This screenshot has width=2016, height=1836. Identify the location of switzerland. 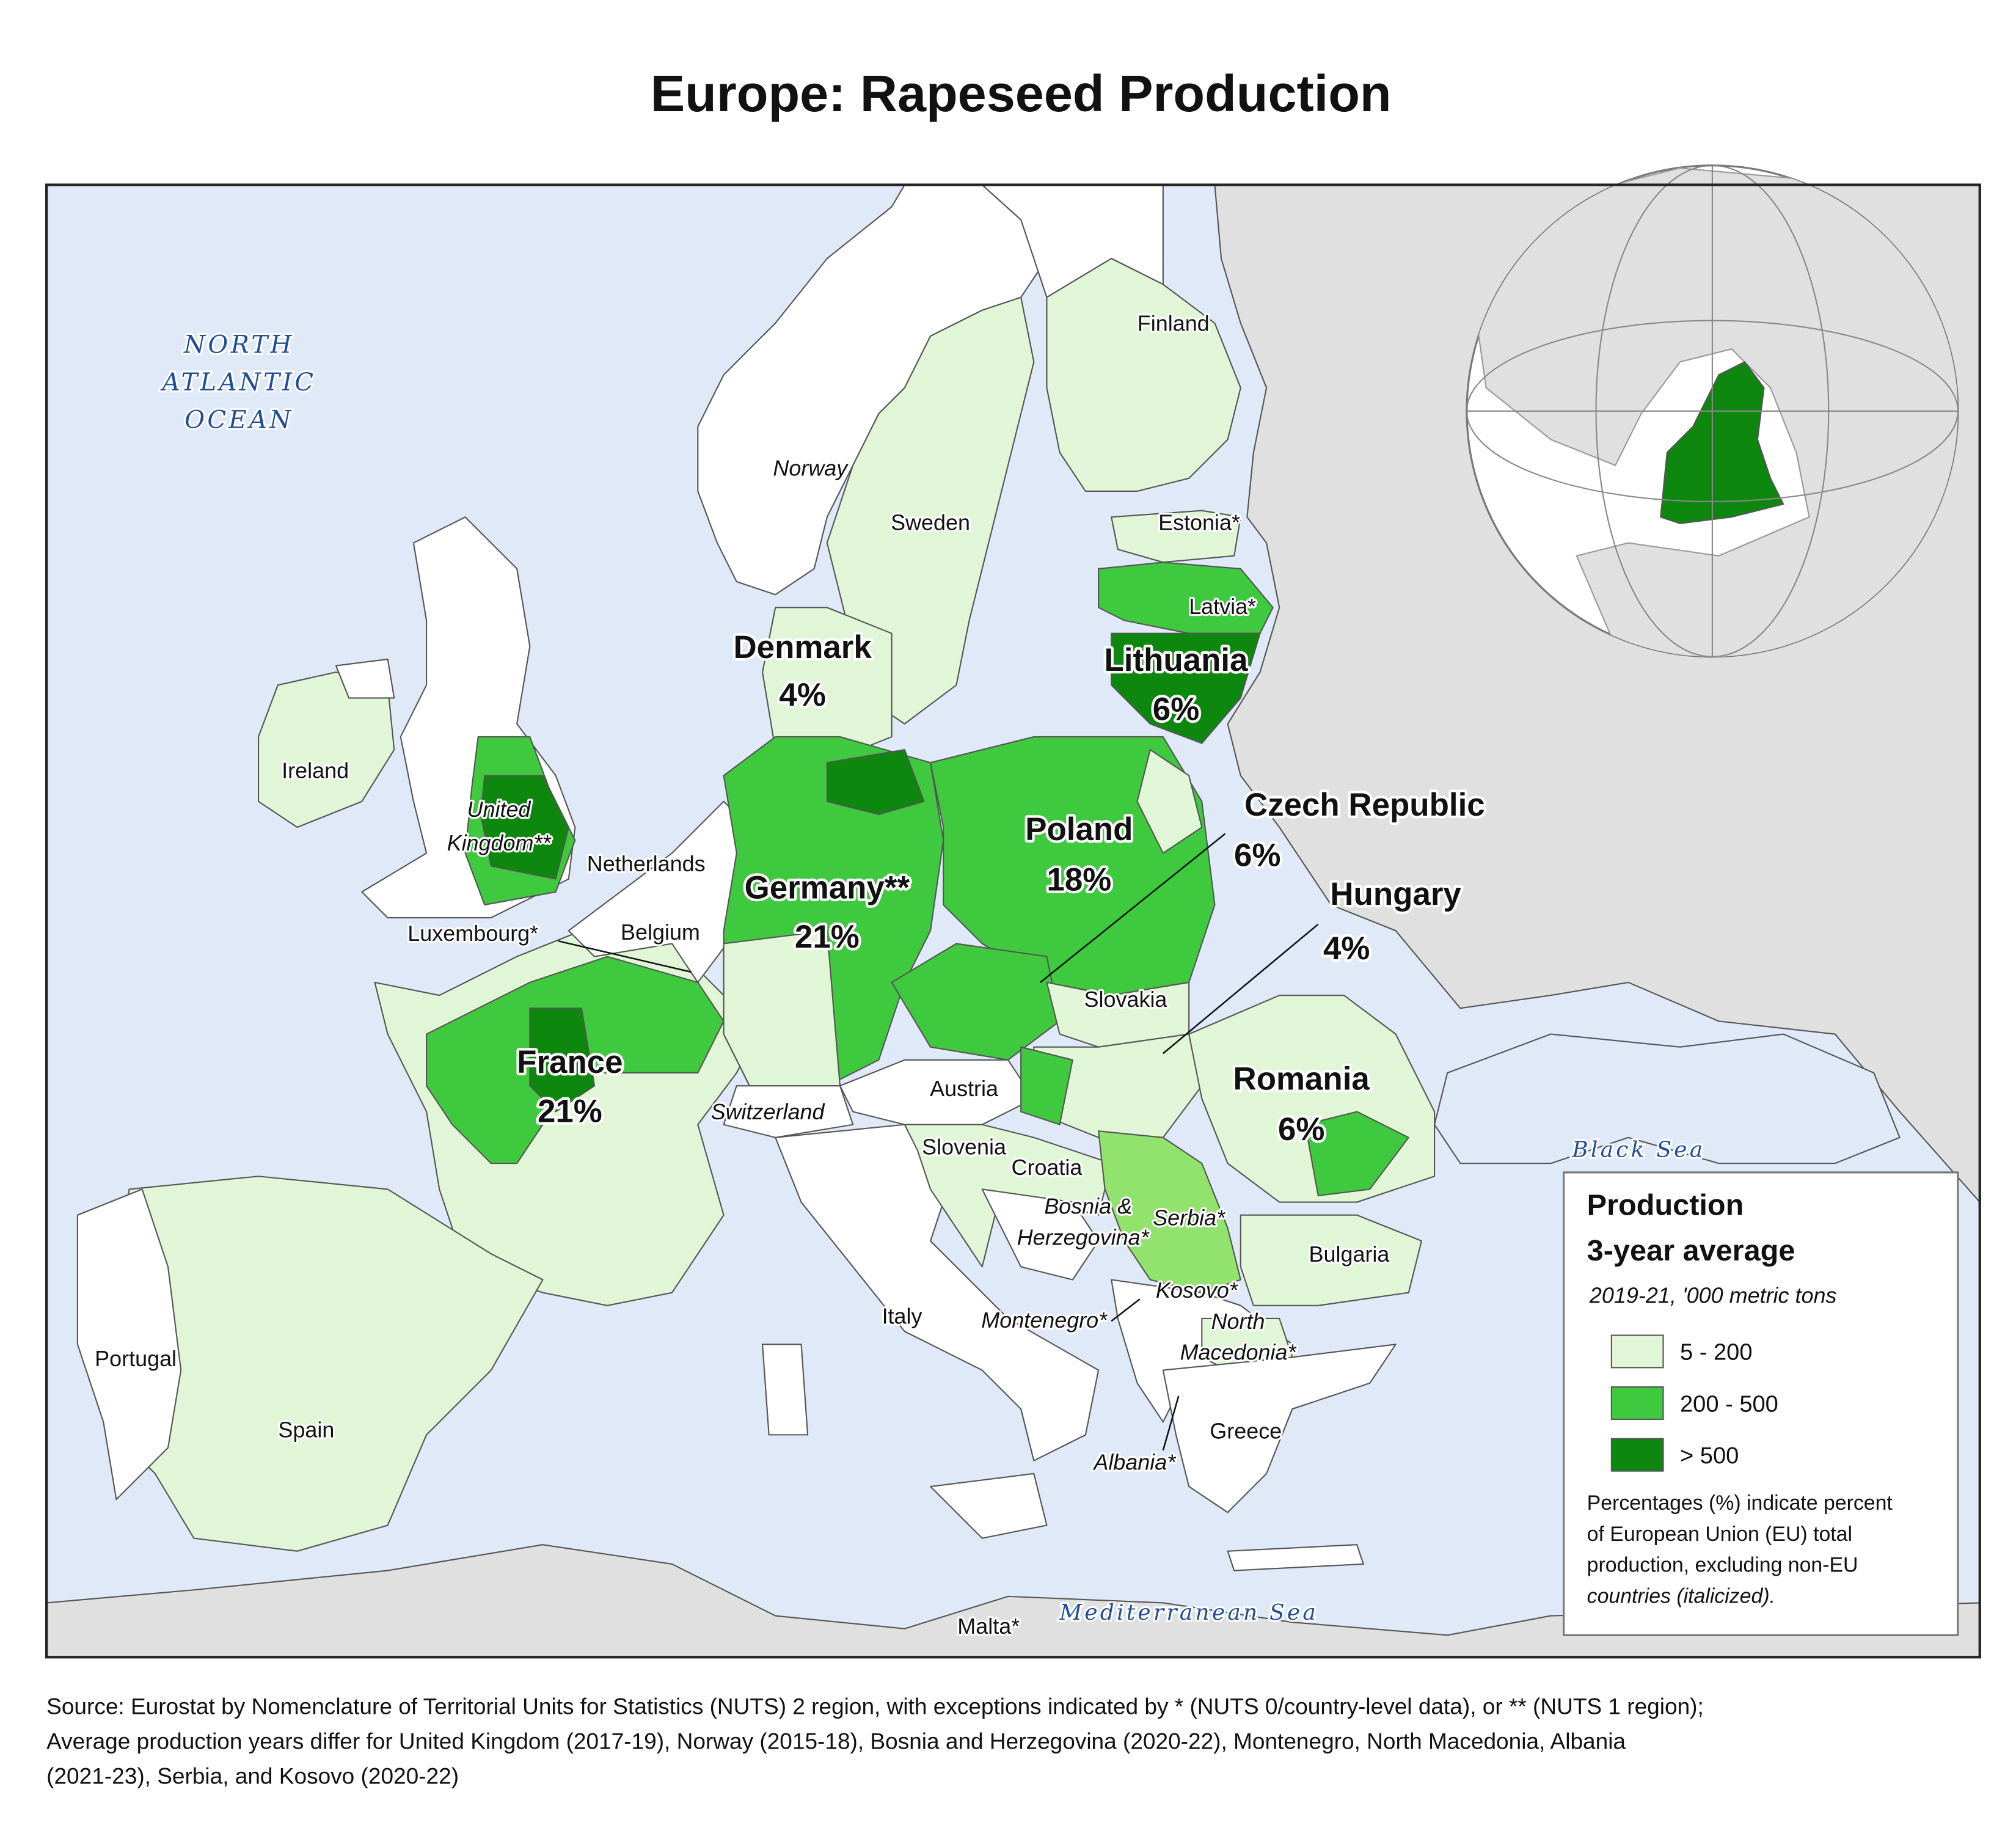
(789, 1111).